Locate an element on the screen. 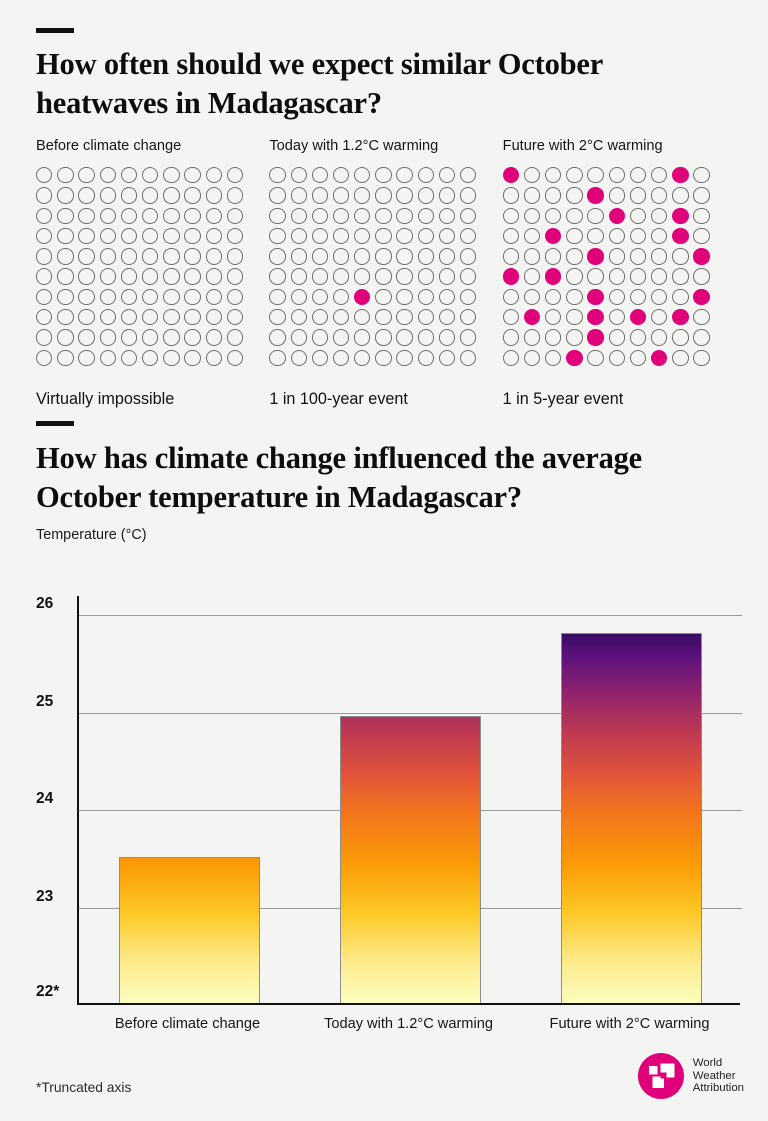 Image resolution: width=768 pixels, height=1121 pixels. panel-footer: 1 in 5-year event is located at coordinates (563, 398).